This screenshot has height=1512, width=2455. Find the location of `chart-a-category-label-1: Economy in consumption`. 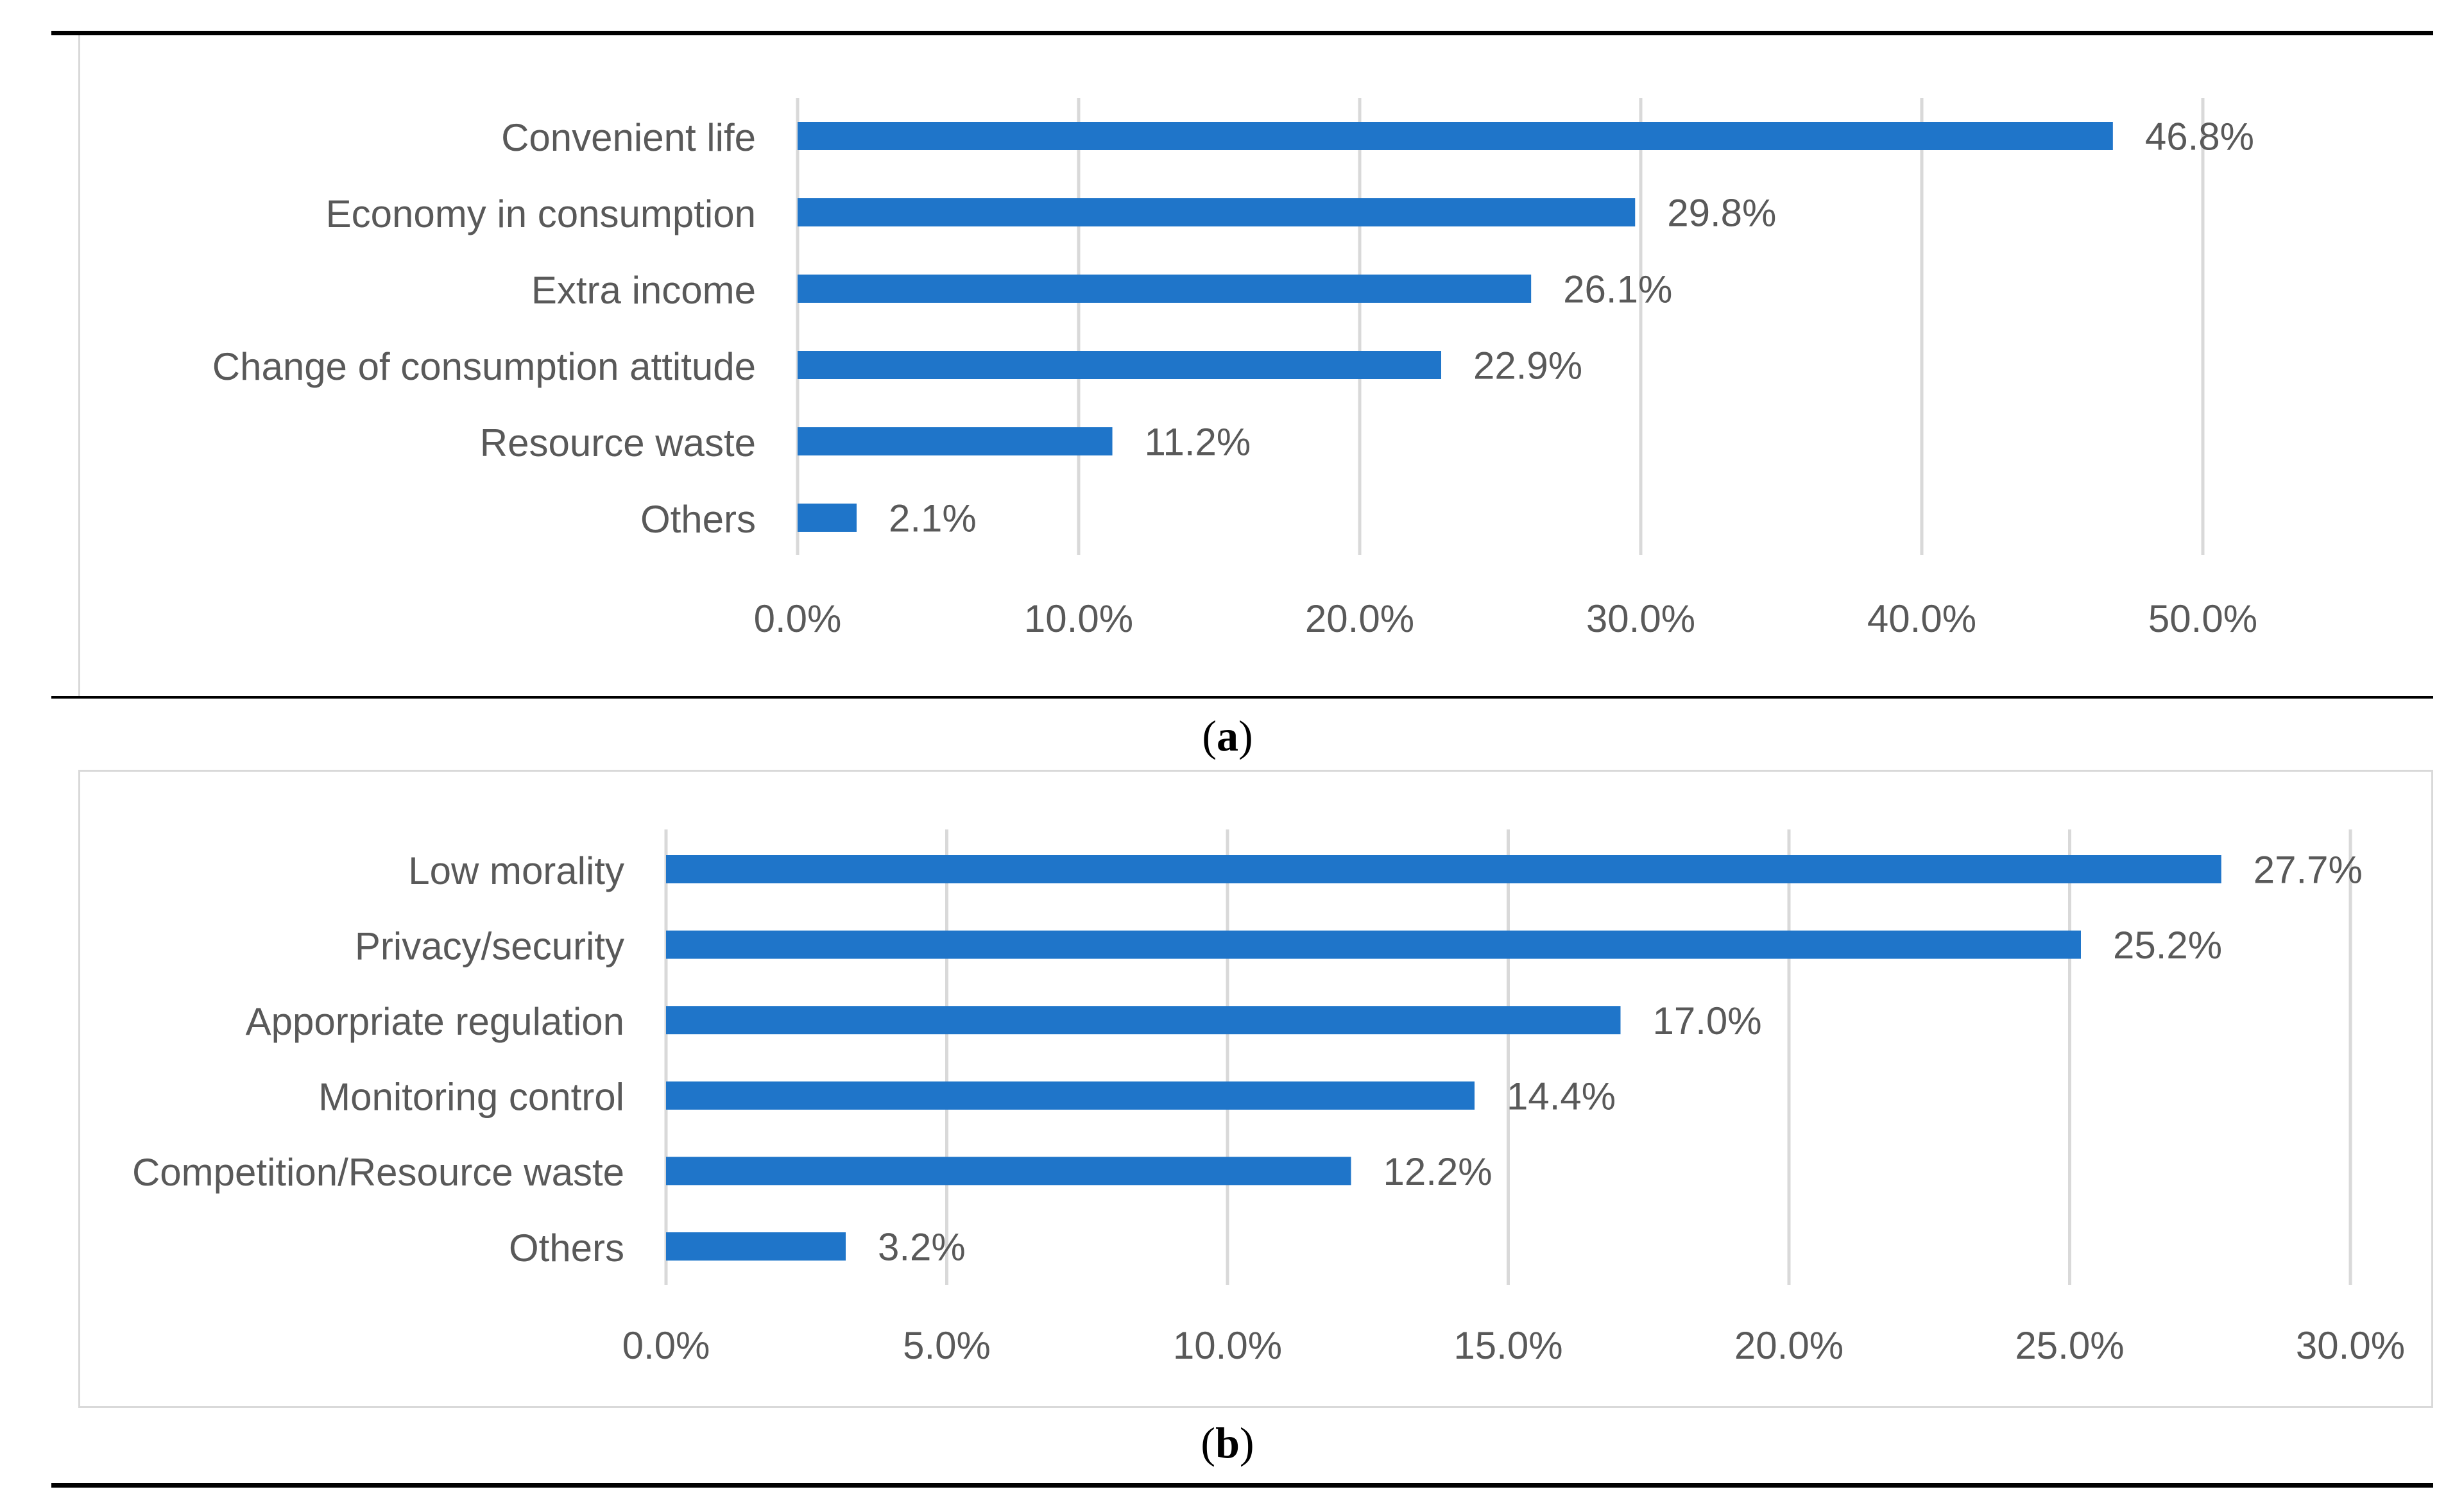

chart-a-category-label-1: Economy in consumption is located at coordinates (541, 214).